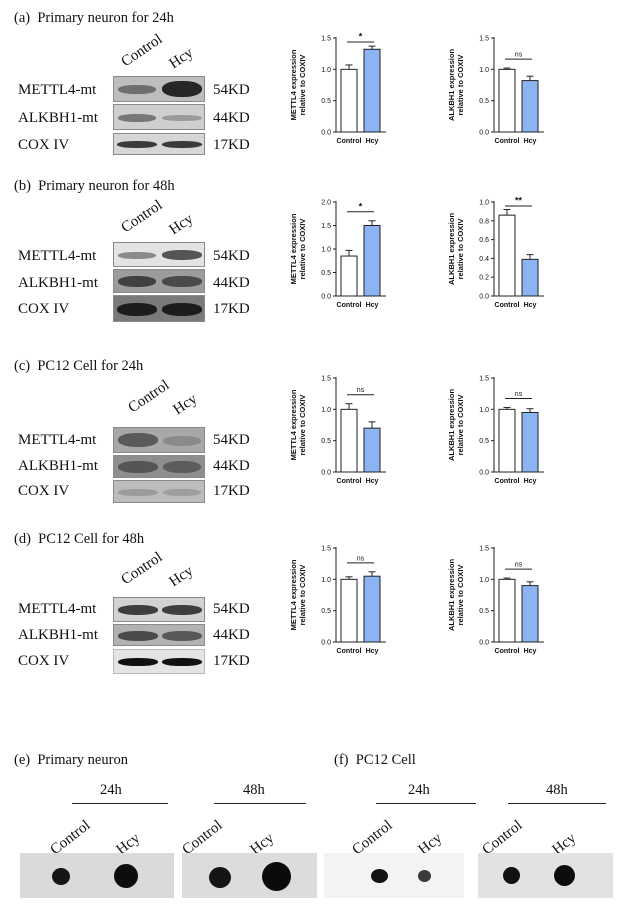  What do you see at coordinates (142, 51) in the screenshot?
I see `lane-control-a: Control` at bounding box center [142, 51].